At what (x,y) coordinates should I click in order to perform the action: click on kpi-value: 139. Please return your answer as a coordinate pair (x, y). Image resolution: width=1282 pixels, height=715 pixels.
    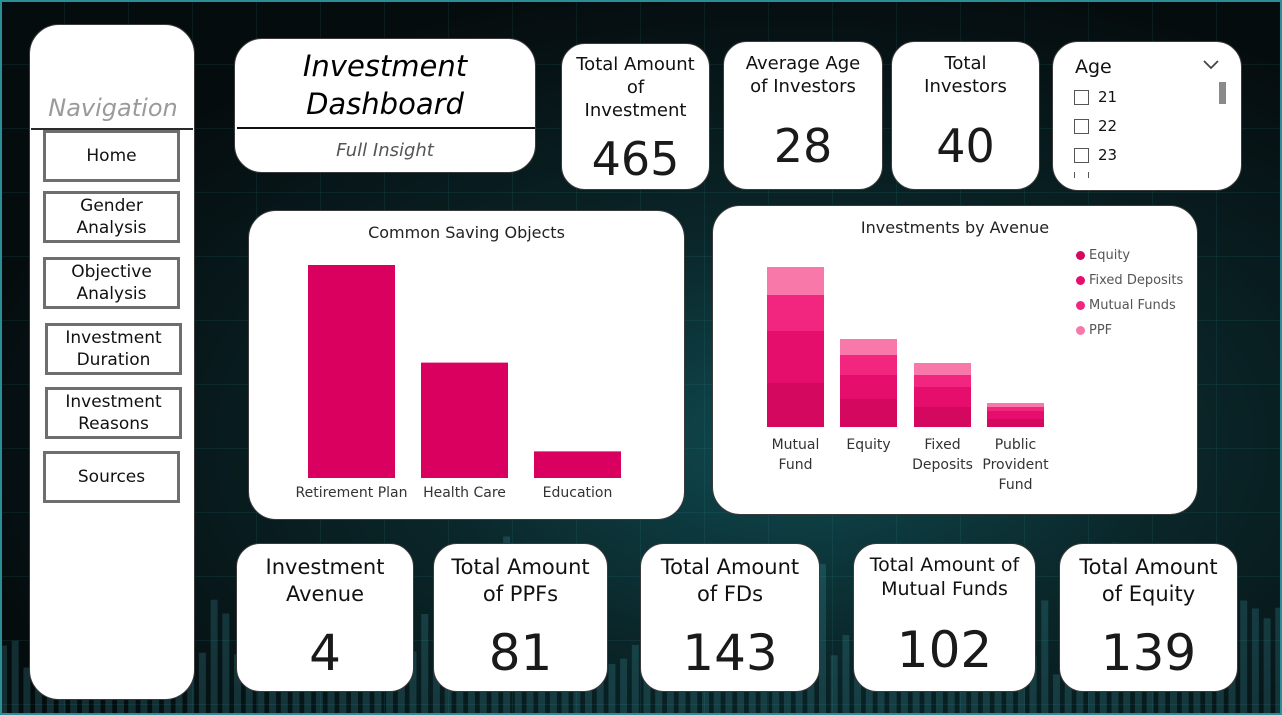
    Looking at the image, I should click on (1148, 653).